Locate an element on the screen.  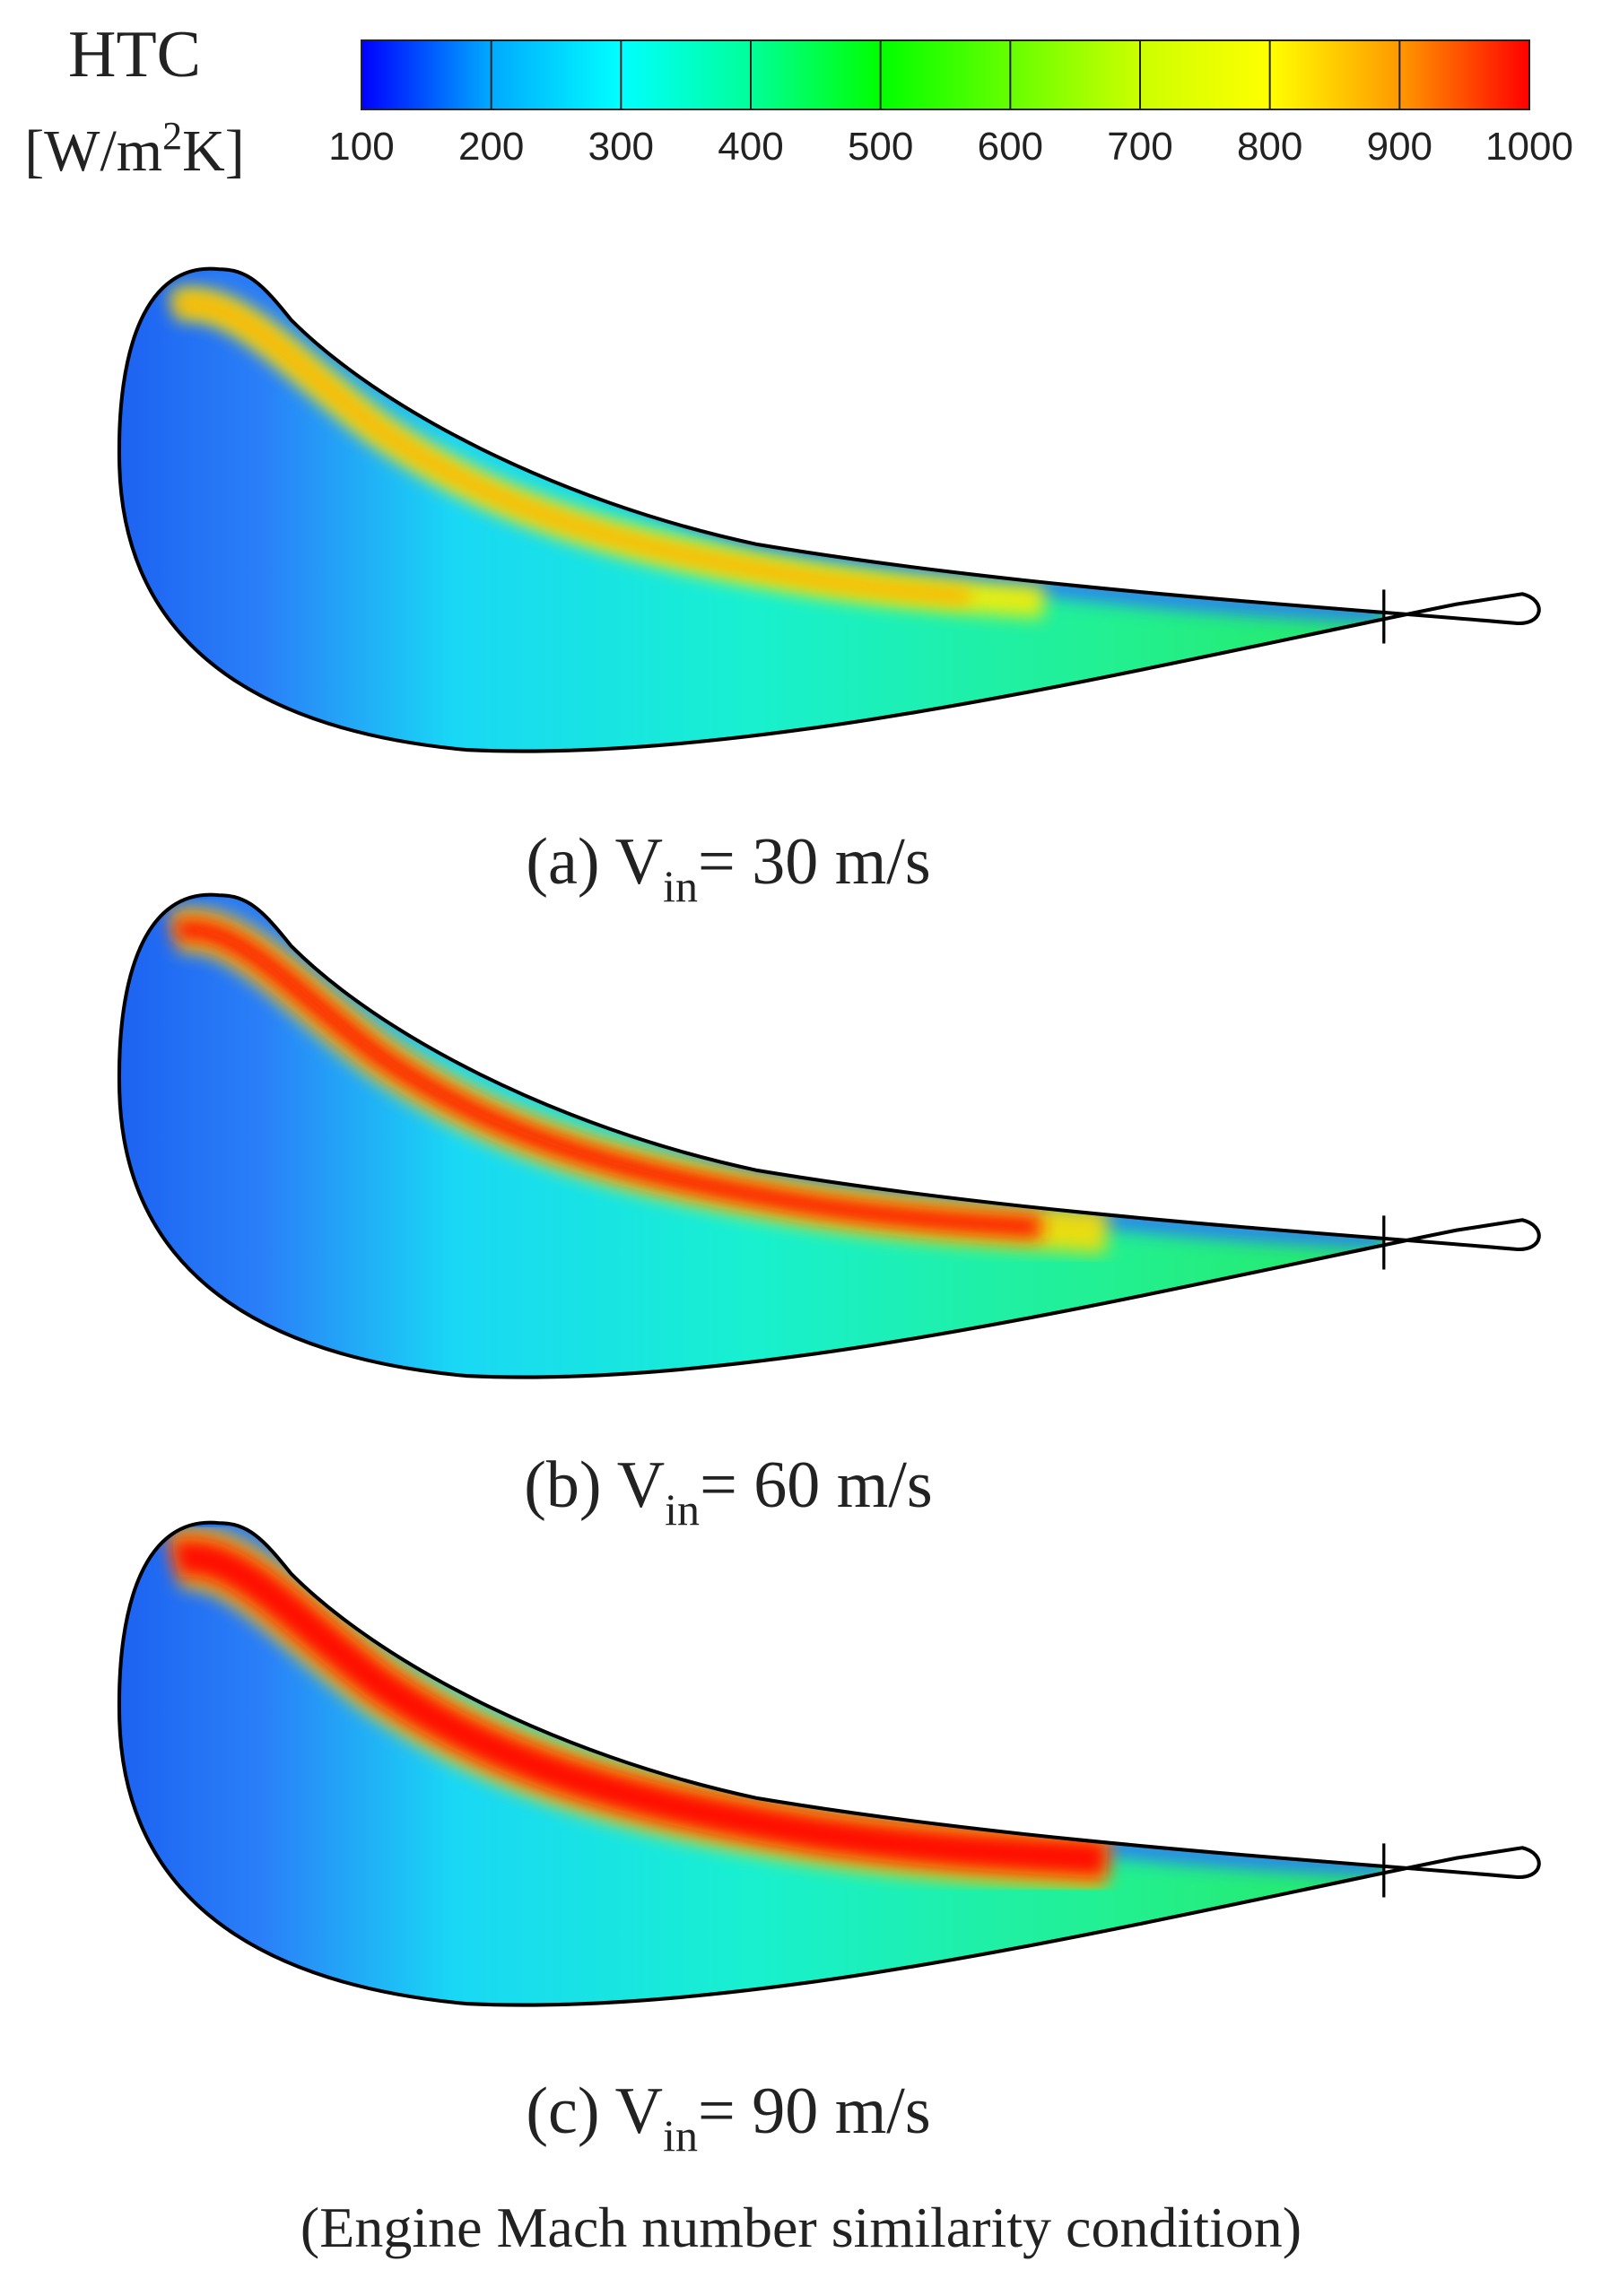
colorbar-tick-label: 800 is located at coordinates (1269, 147).